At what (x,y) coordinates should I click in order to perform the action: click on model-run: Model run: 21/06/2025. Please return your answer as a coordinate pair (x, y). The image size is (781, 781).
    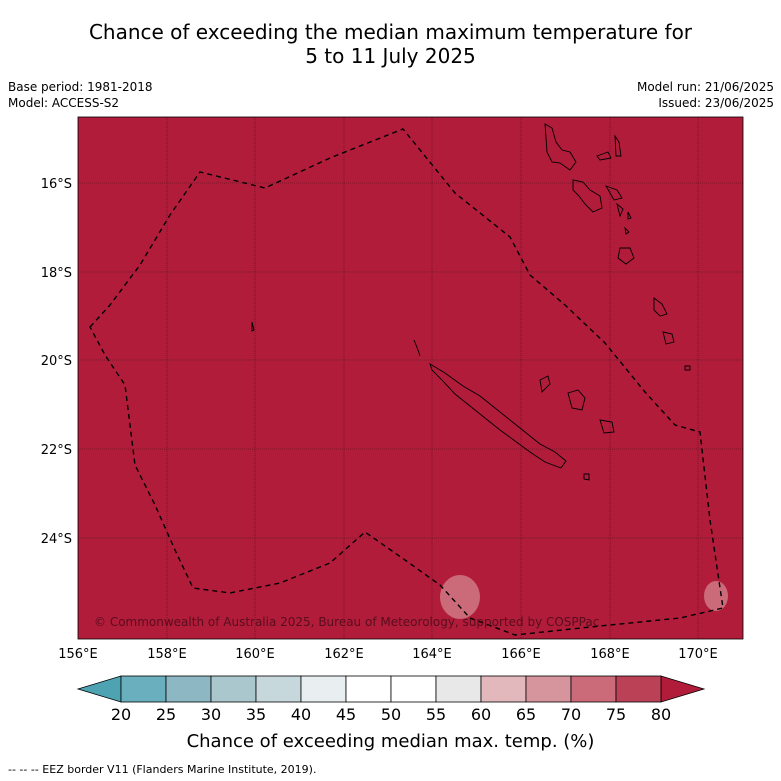
    Looking at the image, I should click on (705, 87).